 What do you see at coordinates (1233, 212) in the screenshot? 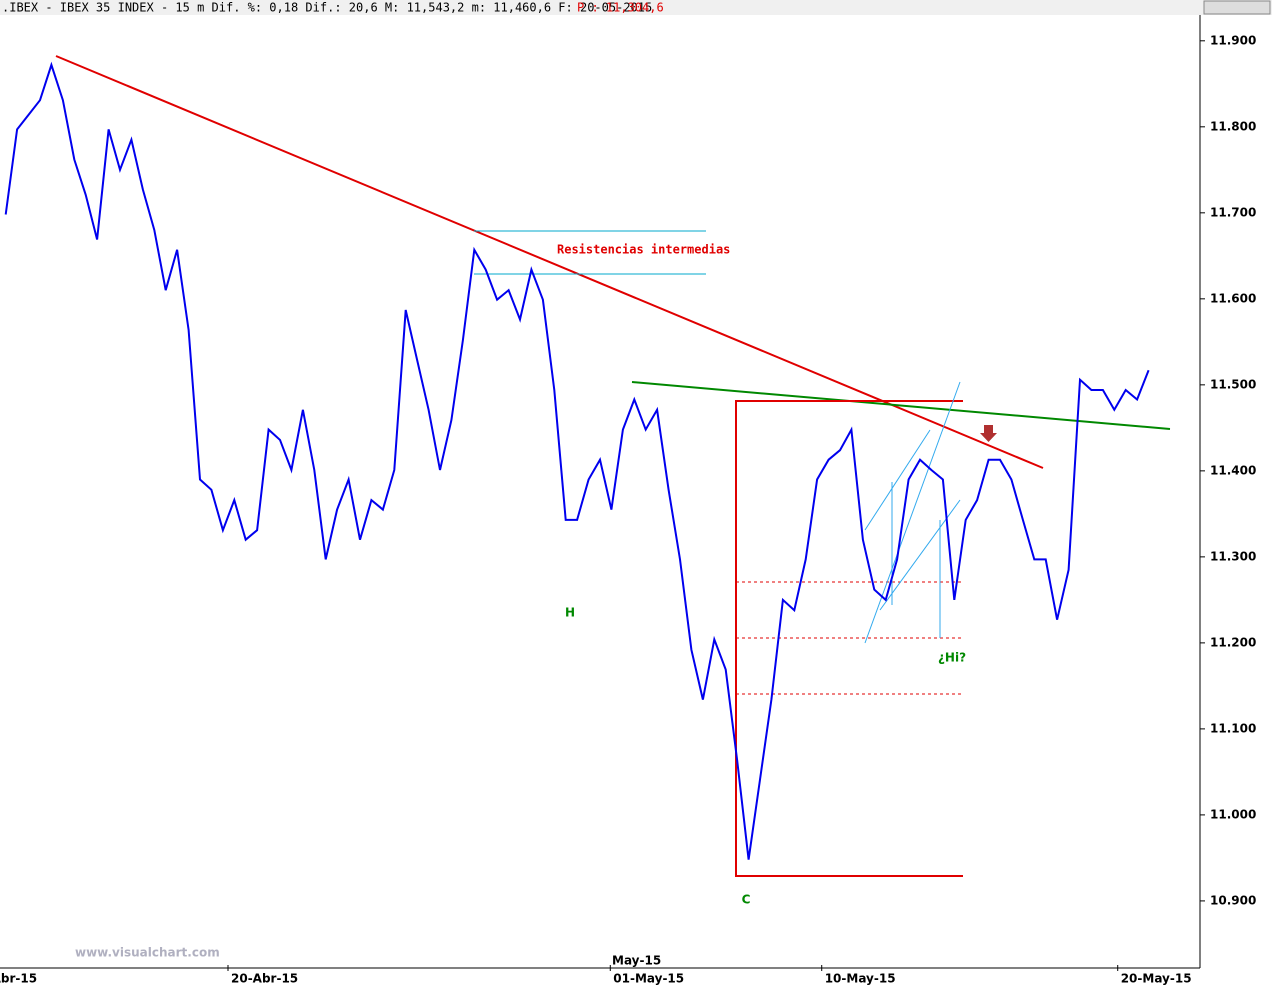
I see `y-tick-label: 11.700` at bounding box center [1233, 212].